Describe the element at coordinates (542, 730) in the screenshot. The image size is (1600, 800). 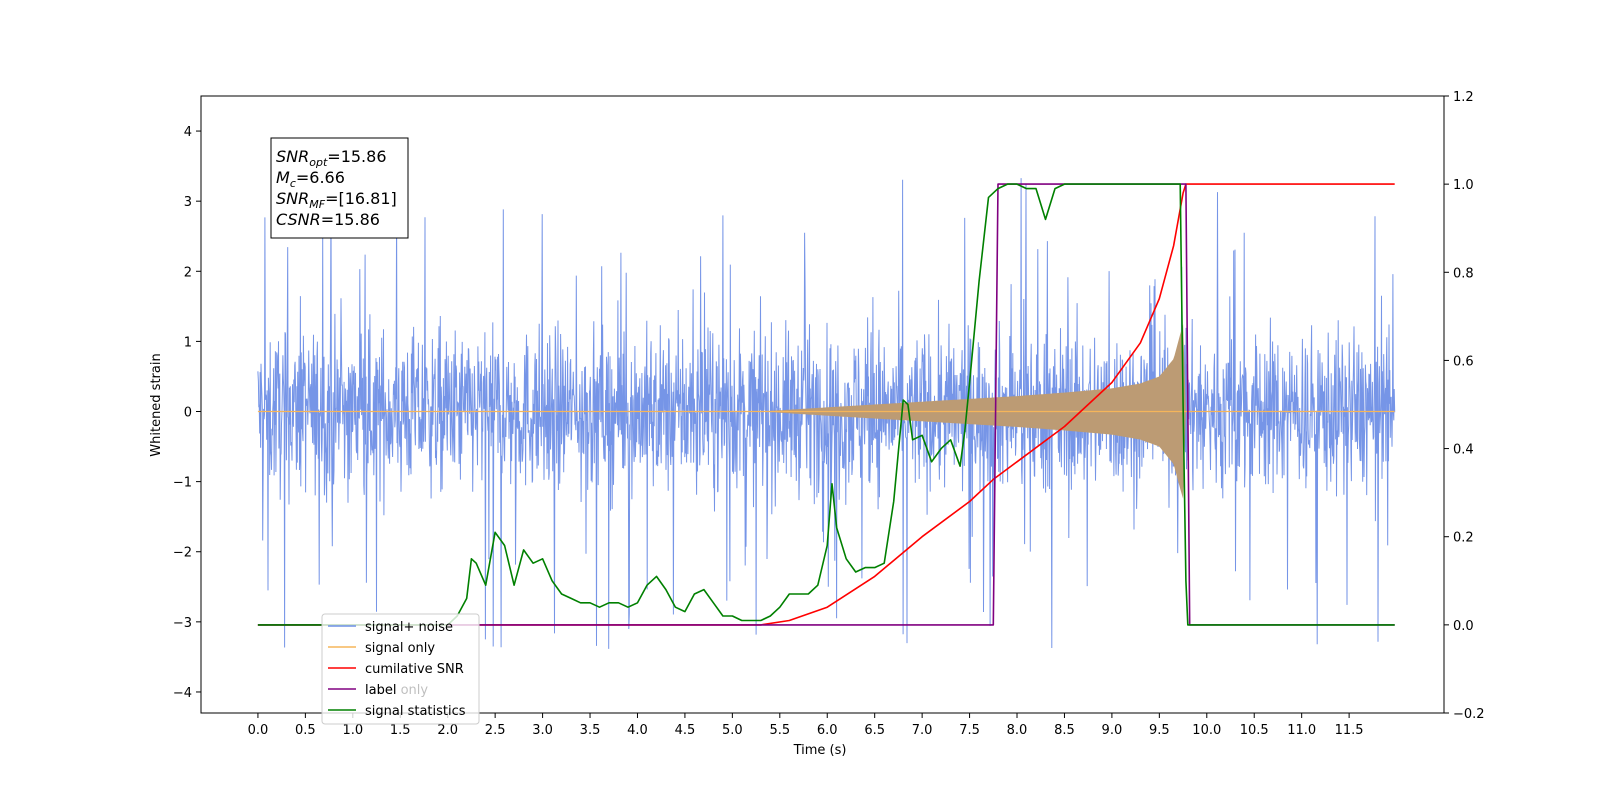
I see `x-tick-label: 3.0` at that location.